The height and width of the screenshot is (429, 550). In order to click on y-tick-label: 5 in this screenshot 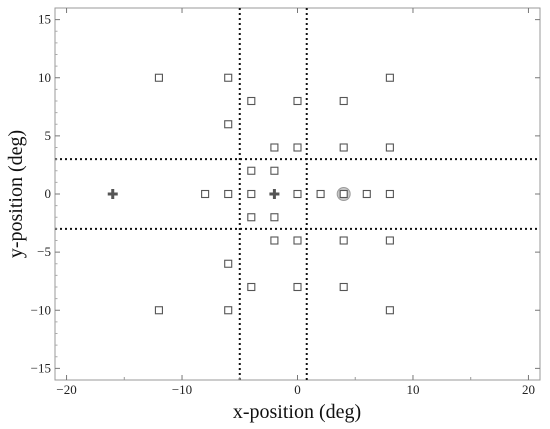, I will do `click(48, 135)`.